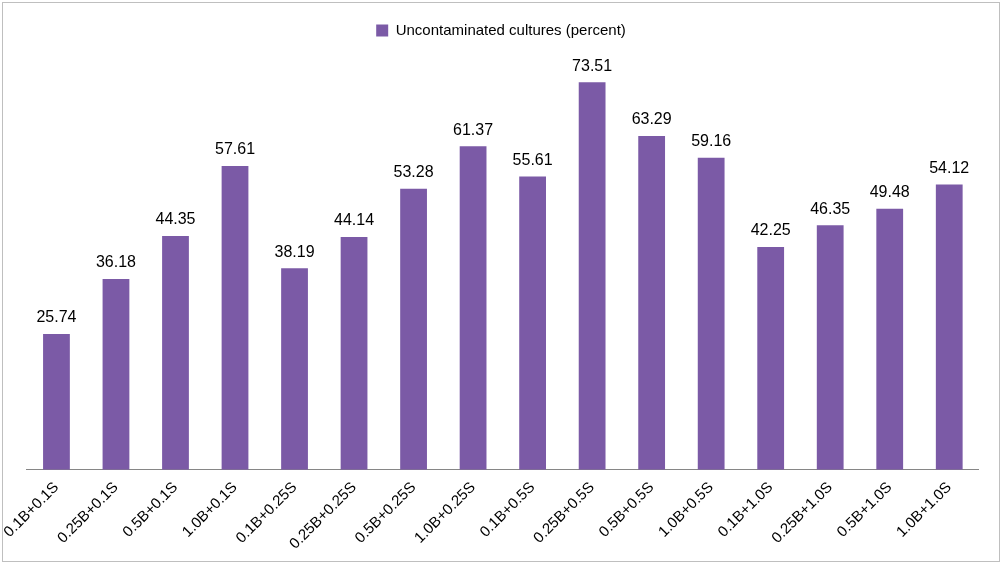 Image resolution: width=1006 pixels, height=569 pixels. Describe the element at coordinates (116, 262) in the screenshot. I see `data-label: 36.18` at that location.